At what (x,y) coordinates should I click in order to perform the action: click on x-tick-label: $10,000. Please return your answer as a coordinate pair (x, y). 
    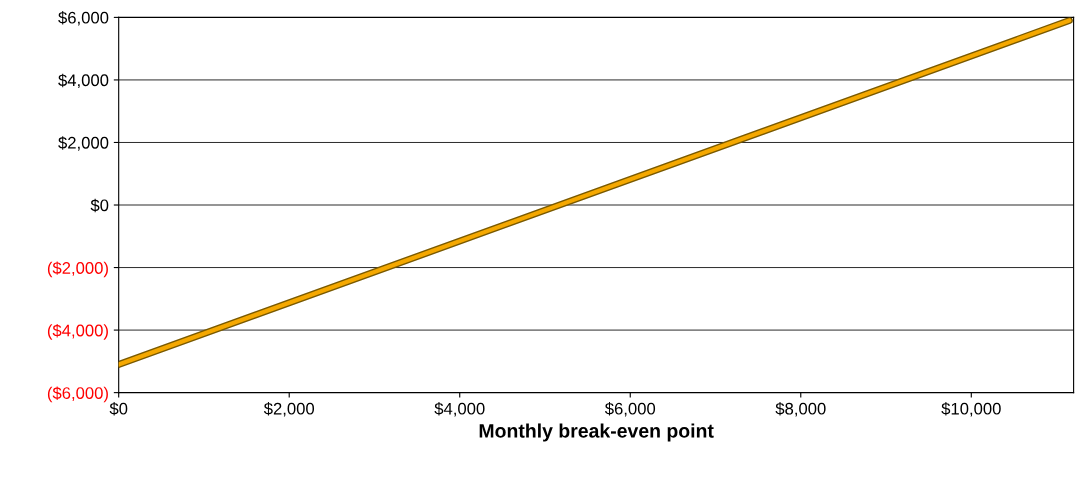
    Looking at the image, I should click on (971, 409).